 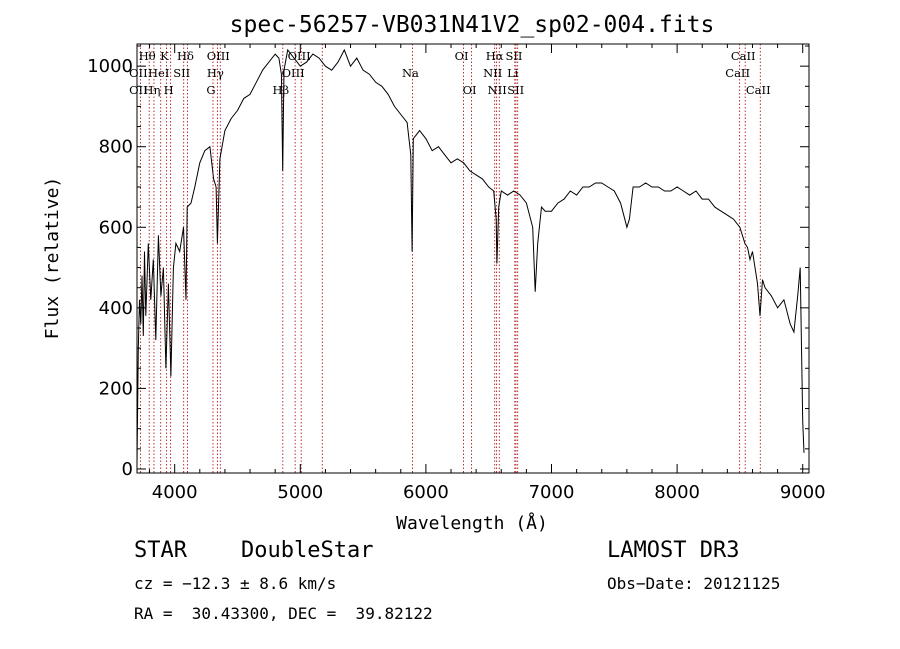 I want to click on emission-line-label: G, so click(x=210, y=90).